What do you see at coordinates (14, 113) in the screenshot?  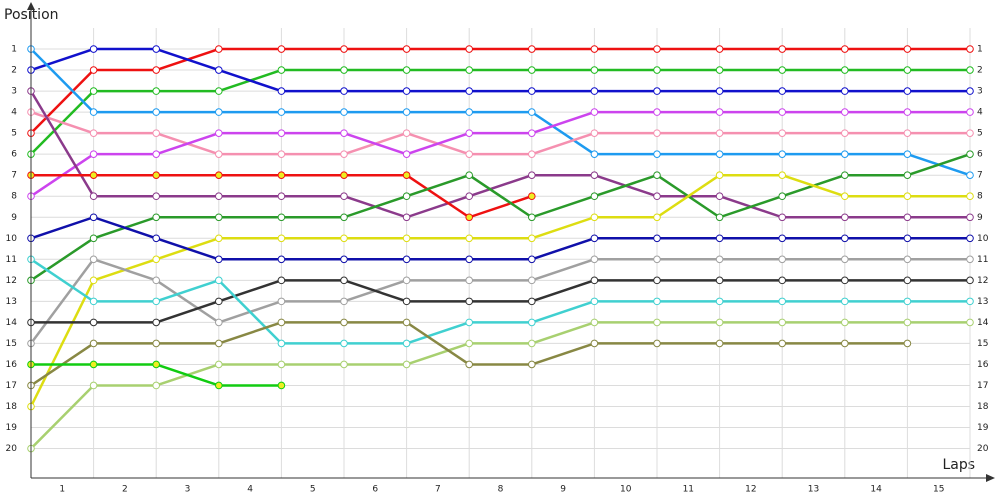 I see `y-tick-label: 4` at bounding box center [14, 113].